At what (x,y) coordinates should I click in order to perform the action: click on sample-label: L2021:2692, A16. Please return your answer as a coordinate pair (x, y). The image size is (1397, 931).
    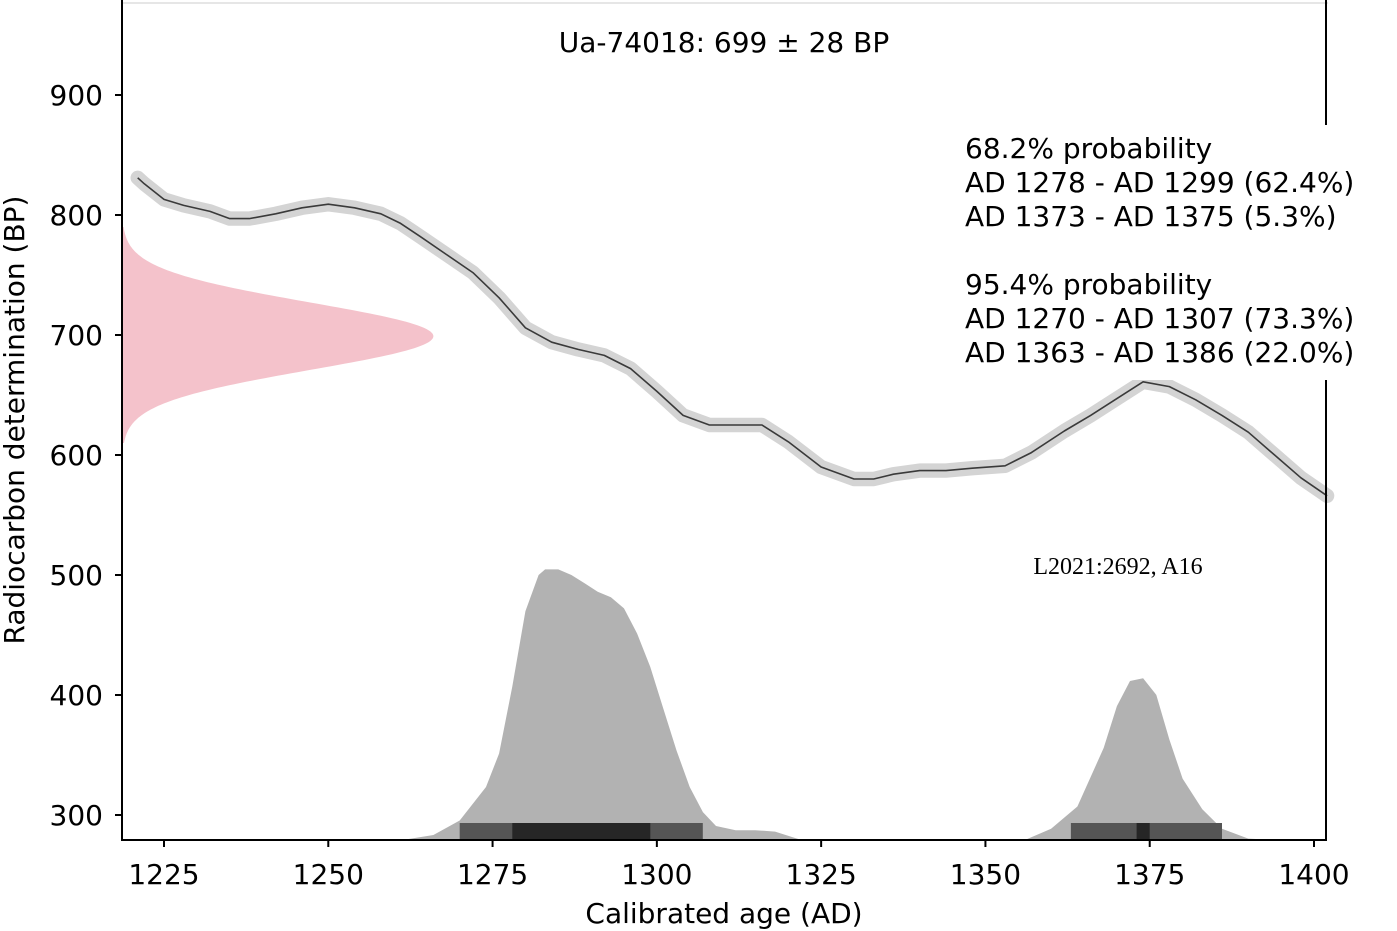
    Looking at the image, I should click on (1117, 567).